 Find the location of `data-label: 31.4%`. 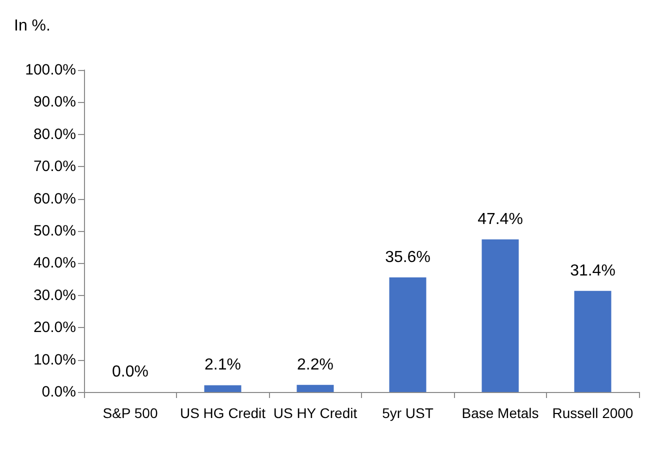

data-label: 31.4% is located at coordinates (593, 271).